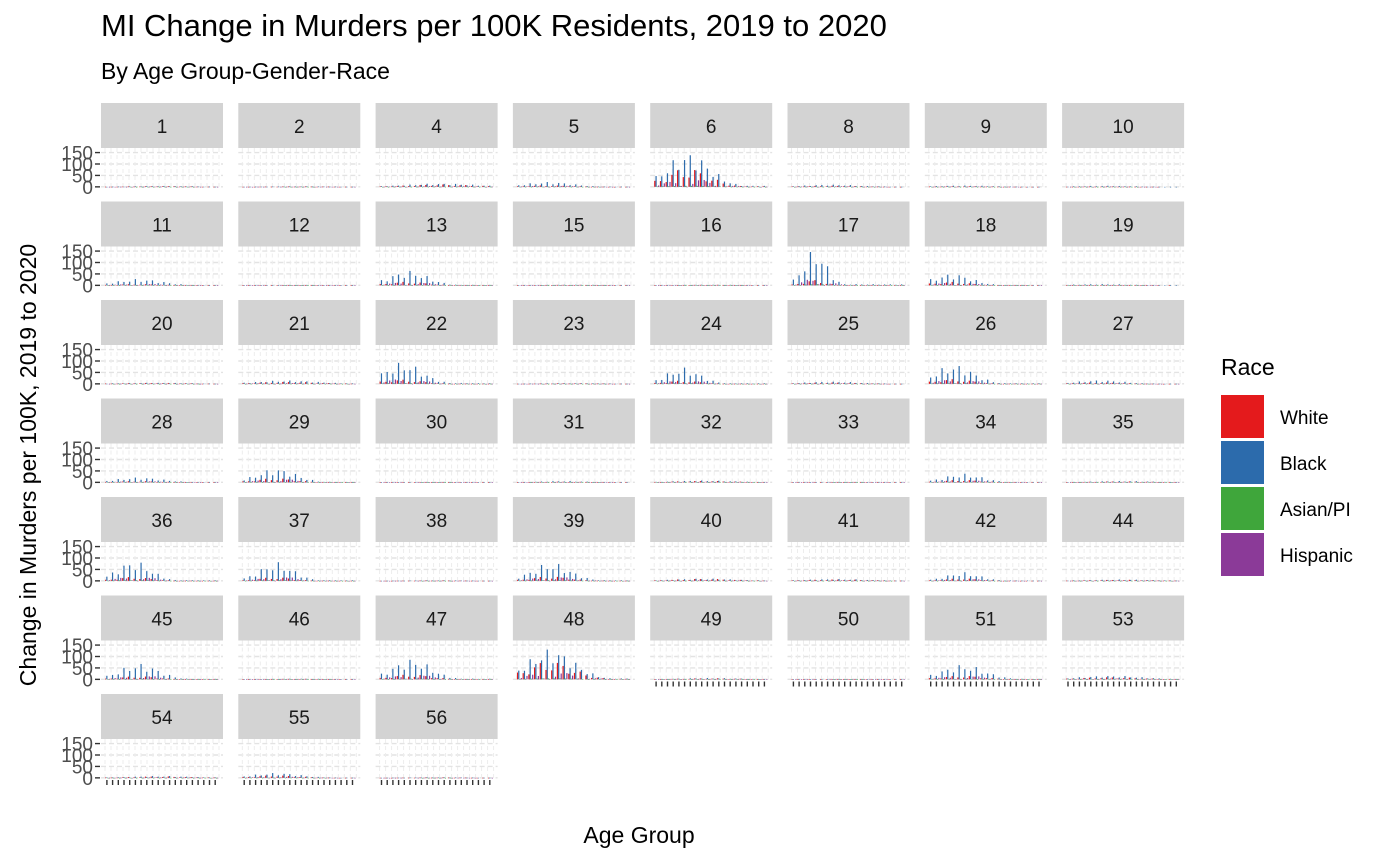 The width and height of the screenshot is (1400, 865). Describe the element at coordinates (77, 351) in the screenshot. I see `y-tick-label: 150` at that location.